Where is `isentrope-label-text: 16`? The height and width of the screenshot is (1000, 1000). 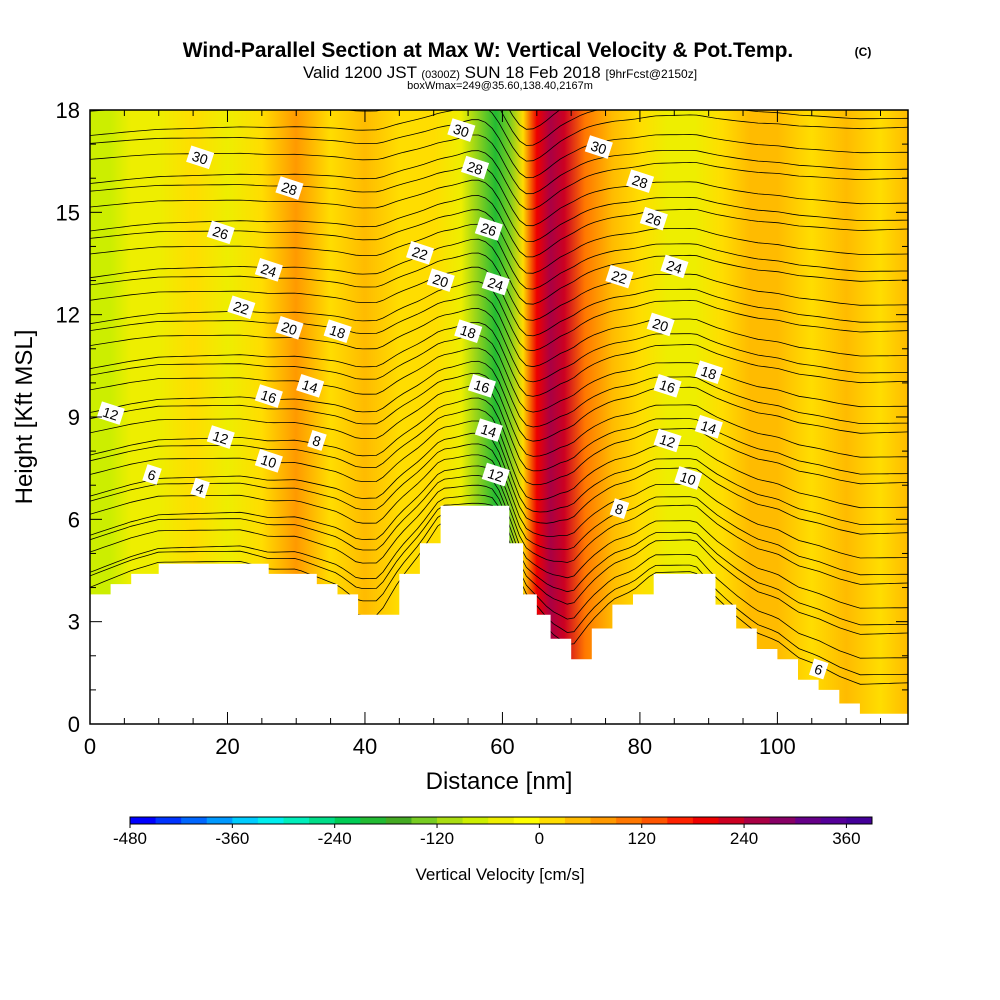
isentrope-label-text: 16 is located at coordinates (269, 396).